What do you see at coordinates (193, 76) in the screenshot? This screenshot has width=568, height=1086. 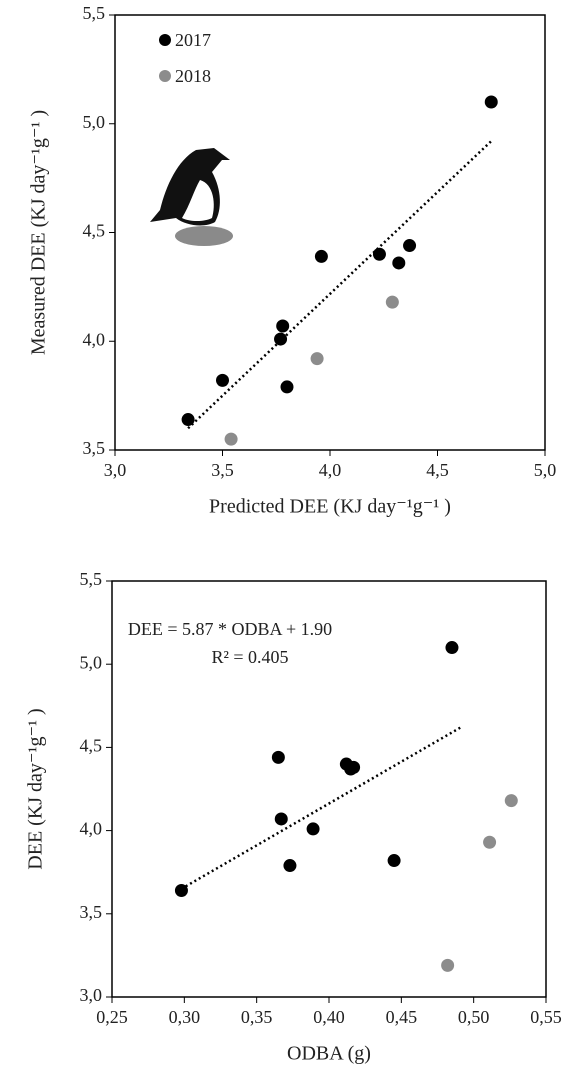 I see `legend-label: 2018` at bounding box center [193, 76].